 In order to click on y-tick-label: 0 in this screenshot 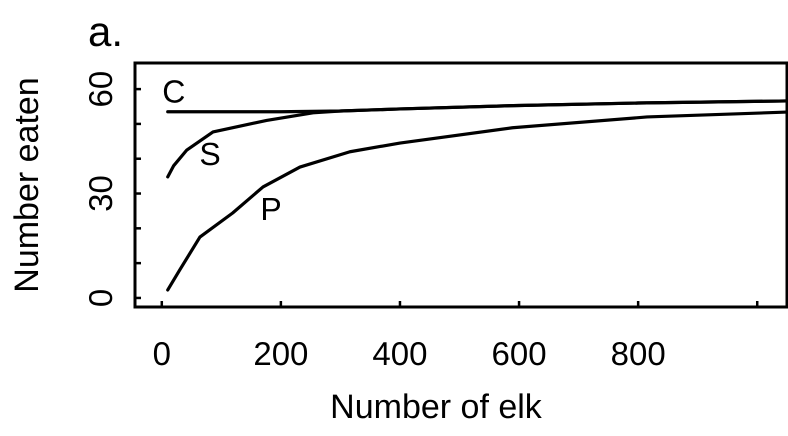, I will do `click(100, 298)`.